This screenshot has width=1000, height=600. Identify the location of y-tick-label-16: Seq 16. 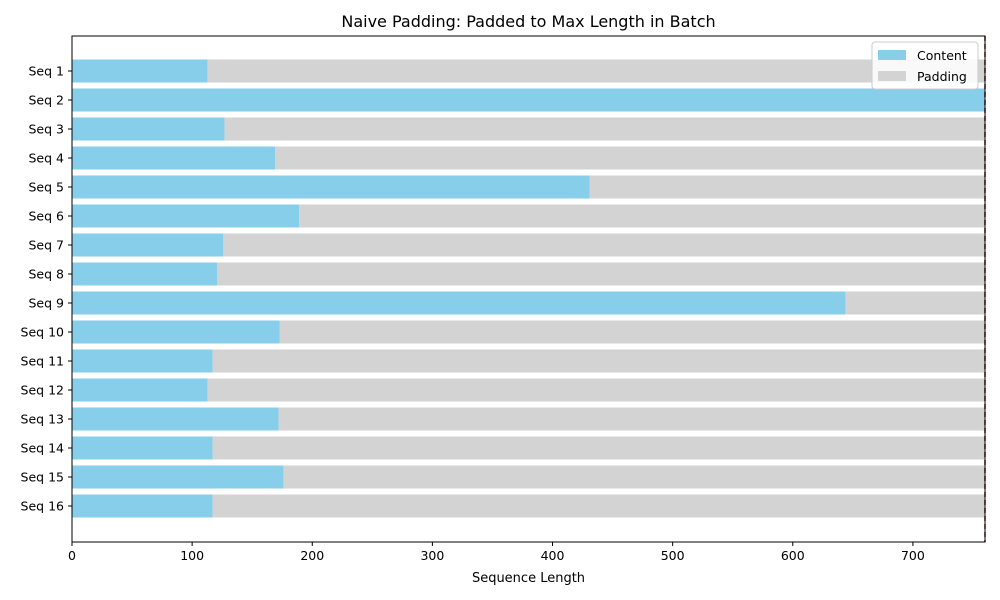
(42, 506).